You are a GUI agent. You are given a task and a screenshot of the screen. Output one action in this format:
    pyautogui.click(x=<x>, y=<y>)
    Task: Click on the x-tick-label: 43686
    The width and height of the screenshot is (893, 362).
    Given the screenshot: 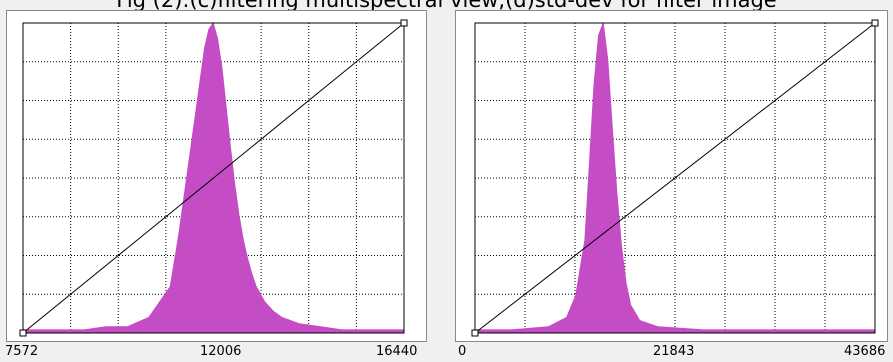 What is the action you would take?
    pyautogui.click(x=865, y=351)
    